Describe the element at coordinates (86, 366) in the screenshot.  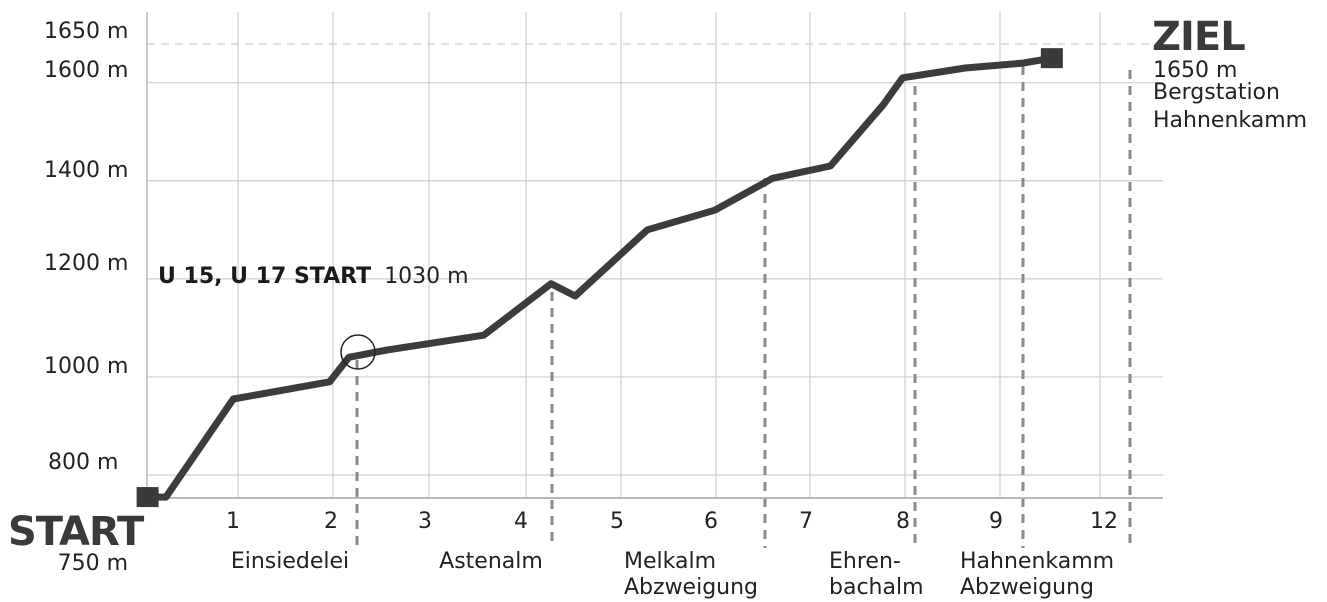
I see `y-tick-label-1000: 1000 m` at that location.